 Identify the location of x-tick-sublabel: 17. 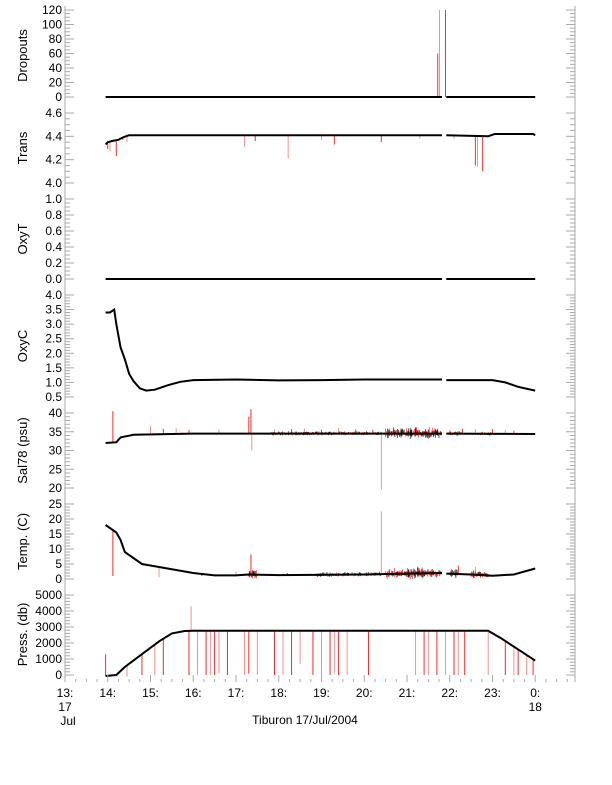
(65, 707).